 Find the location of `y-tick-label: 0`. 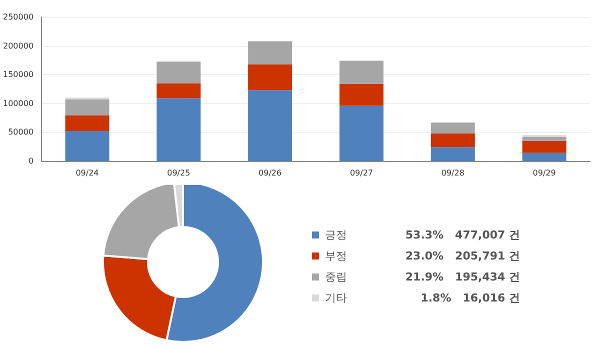

y-tick-label: 0 is located at coordinates (31, 161).